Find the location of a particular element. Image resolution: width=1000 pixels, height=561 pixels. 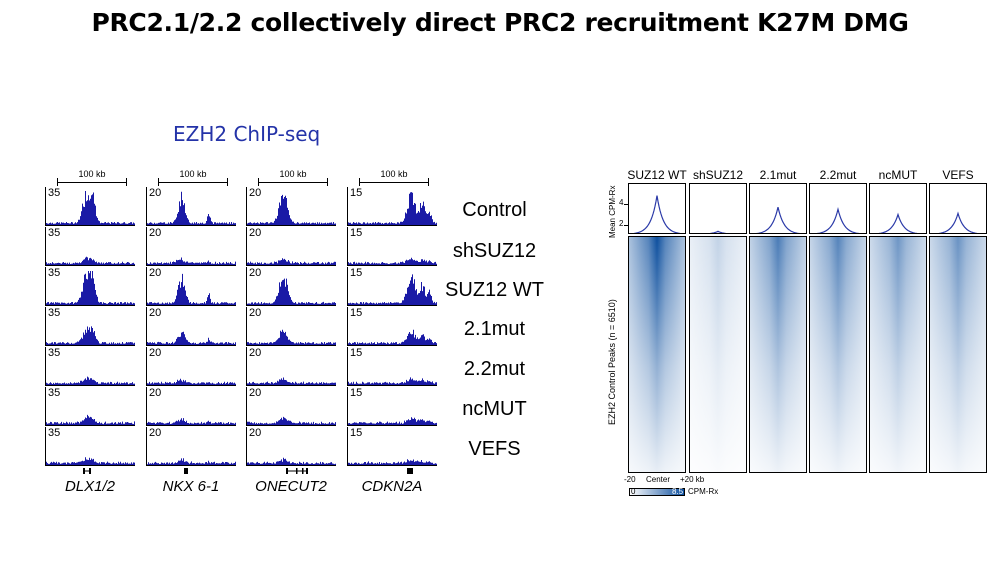

heatmap-column-label: 2.1mut is located at coordinates (778, 175).